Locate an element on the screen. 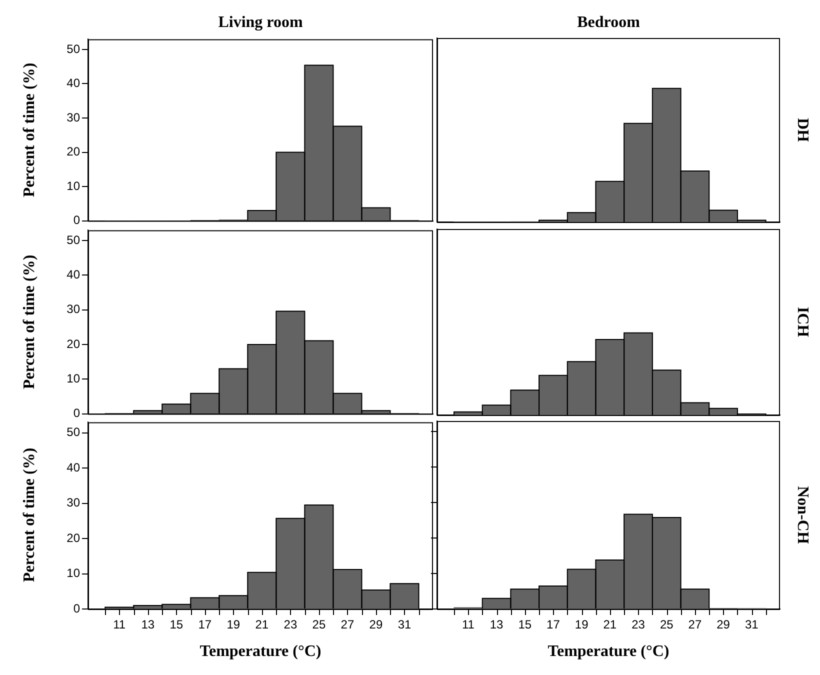 Image resolution: width=820 pixels, height=675 pixels. text: DH is located at coordinates (802, 130).